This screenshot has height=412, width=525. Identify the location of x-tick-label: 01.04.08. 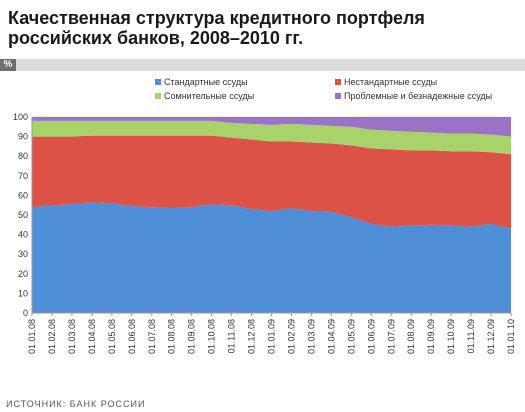
(92, 336).